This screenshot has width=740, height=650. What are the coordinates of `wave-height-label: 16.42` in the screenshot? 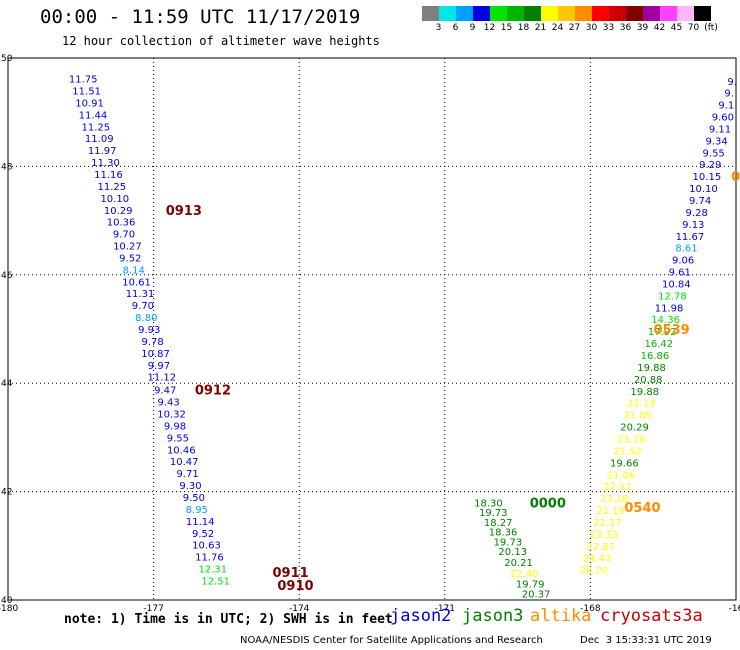 It's located at (659, 344).